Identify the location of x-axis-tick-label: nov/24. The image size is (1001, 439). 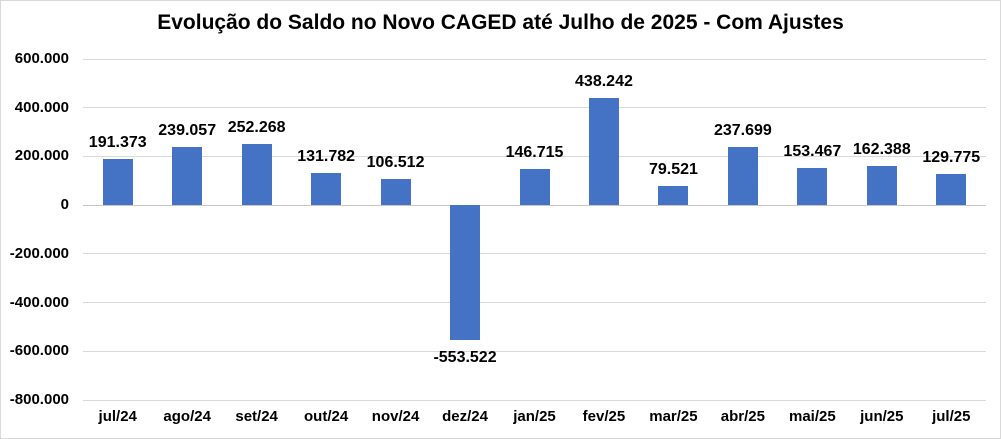
(395, 416).